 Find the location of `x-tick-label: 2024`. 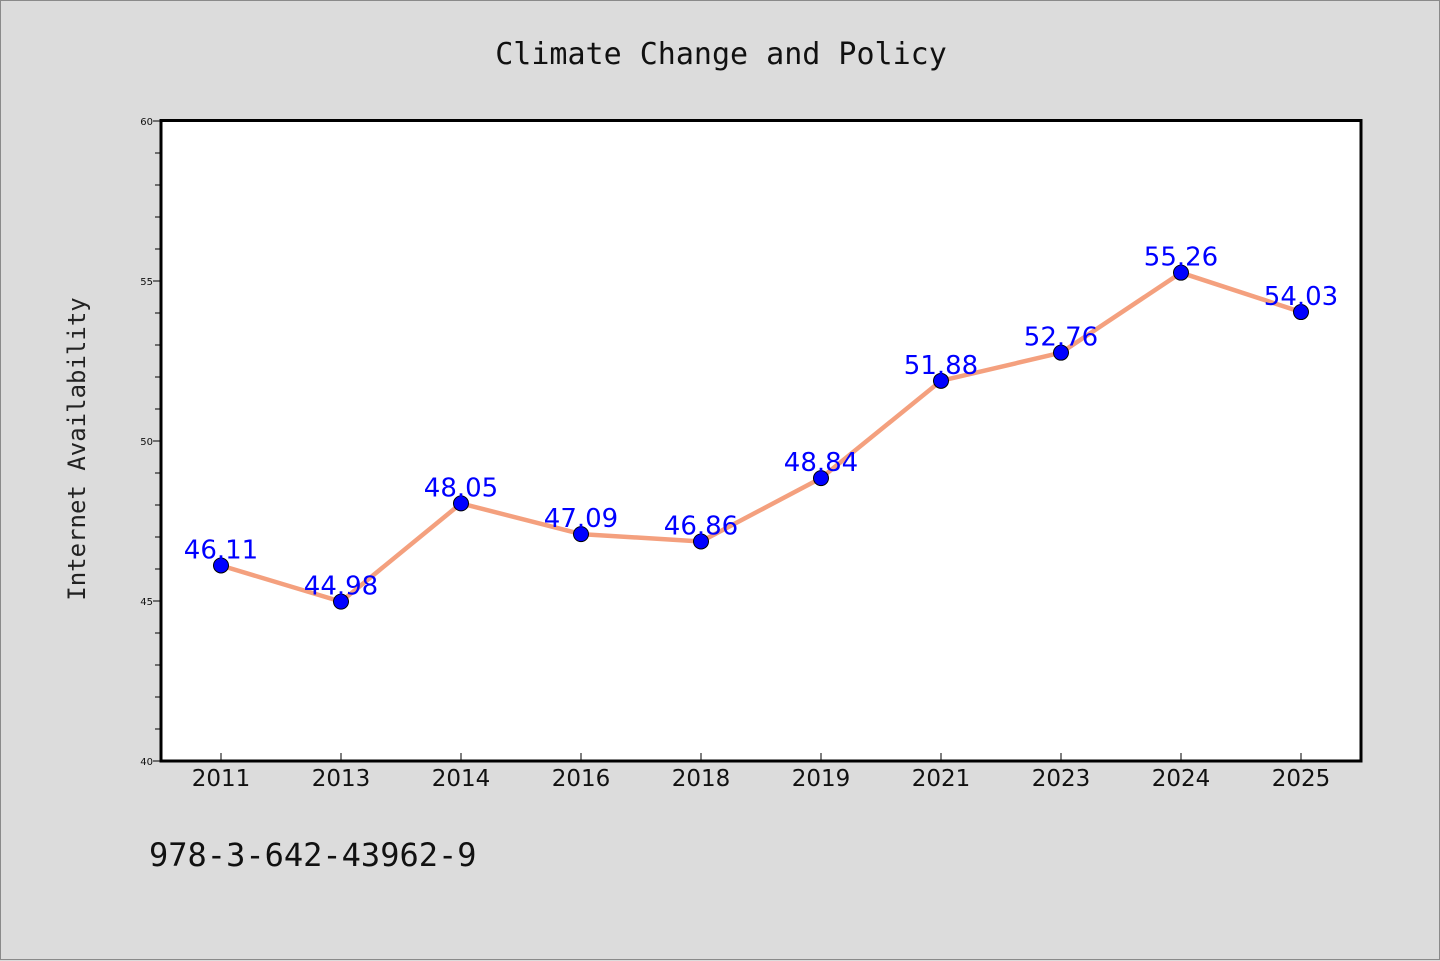

x-tick-label: 2024 is located at coordinates (1181, 779).